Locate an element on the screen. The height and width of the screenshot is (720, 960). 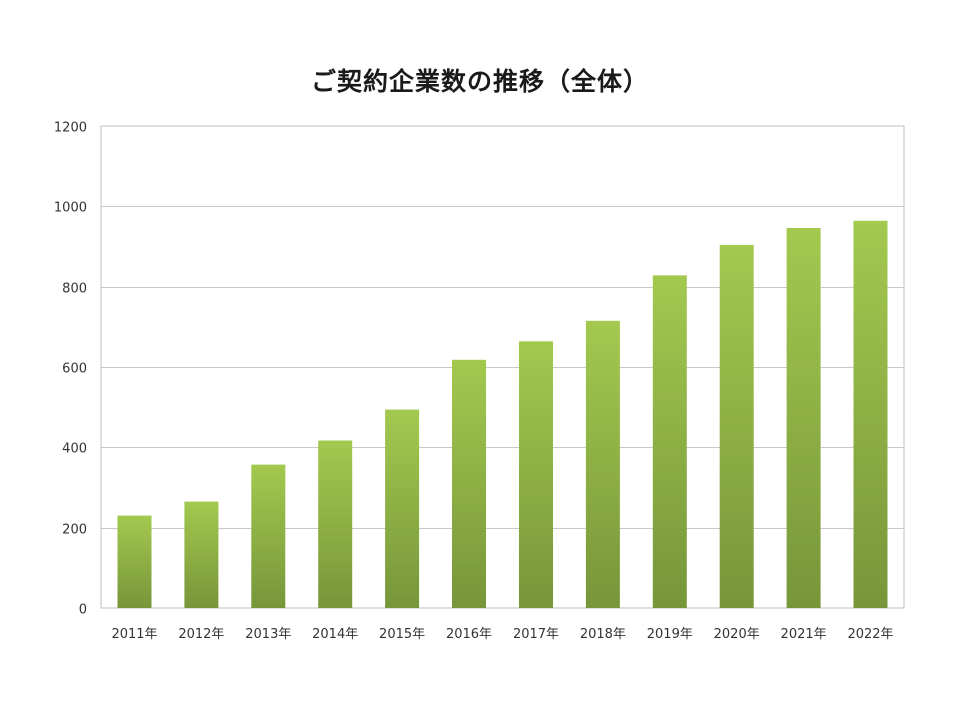
y-tick-label: 800 is located at coordinates (74, 289).